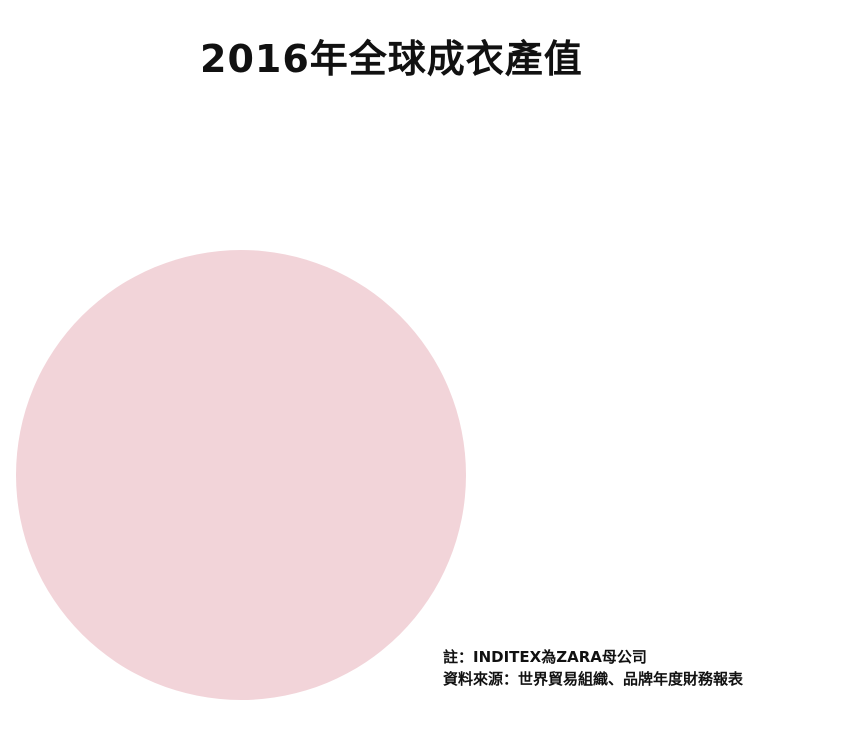  I want to click on chart-notes: 註：INDITEX為ZARA母公司 資料來源：世界貿易組織、品牌年度財務報表, so click(593, 668).